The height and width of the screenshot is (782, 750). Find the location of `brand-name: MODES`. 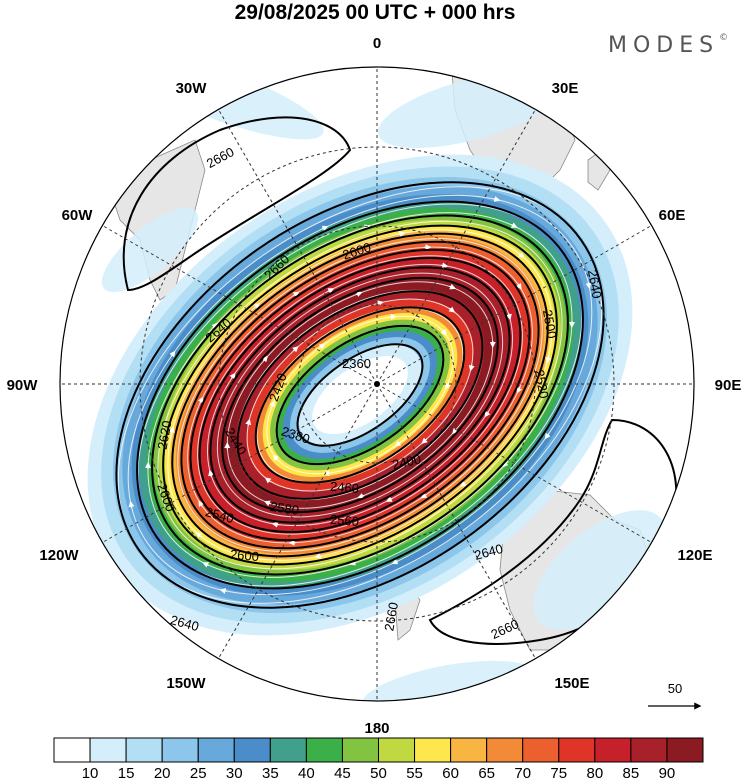

brand-name: MODES is located at coordinates (664, 45).